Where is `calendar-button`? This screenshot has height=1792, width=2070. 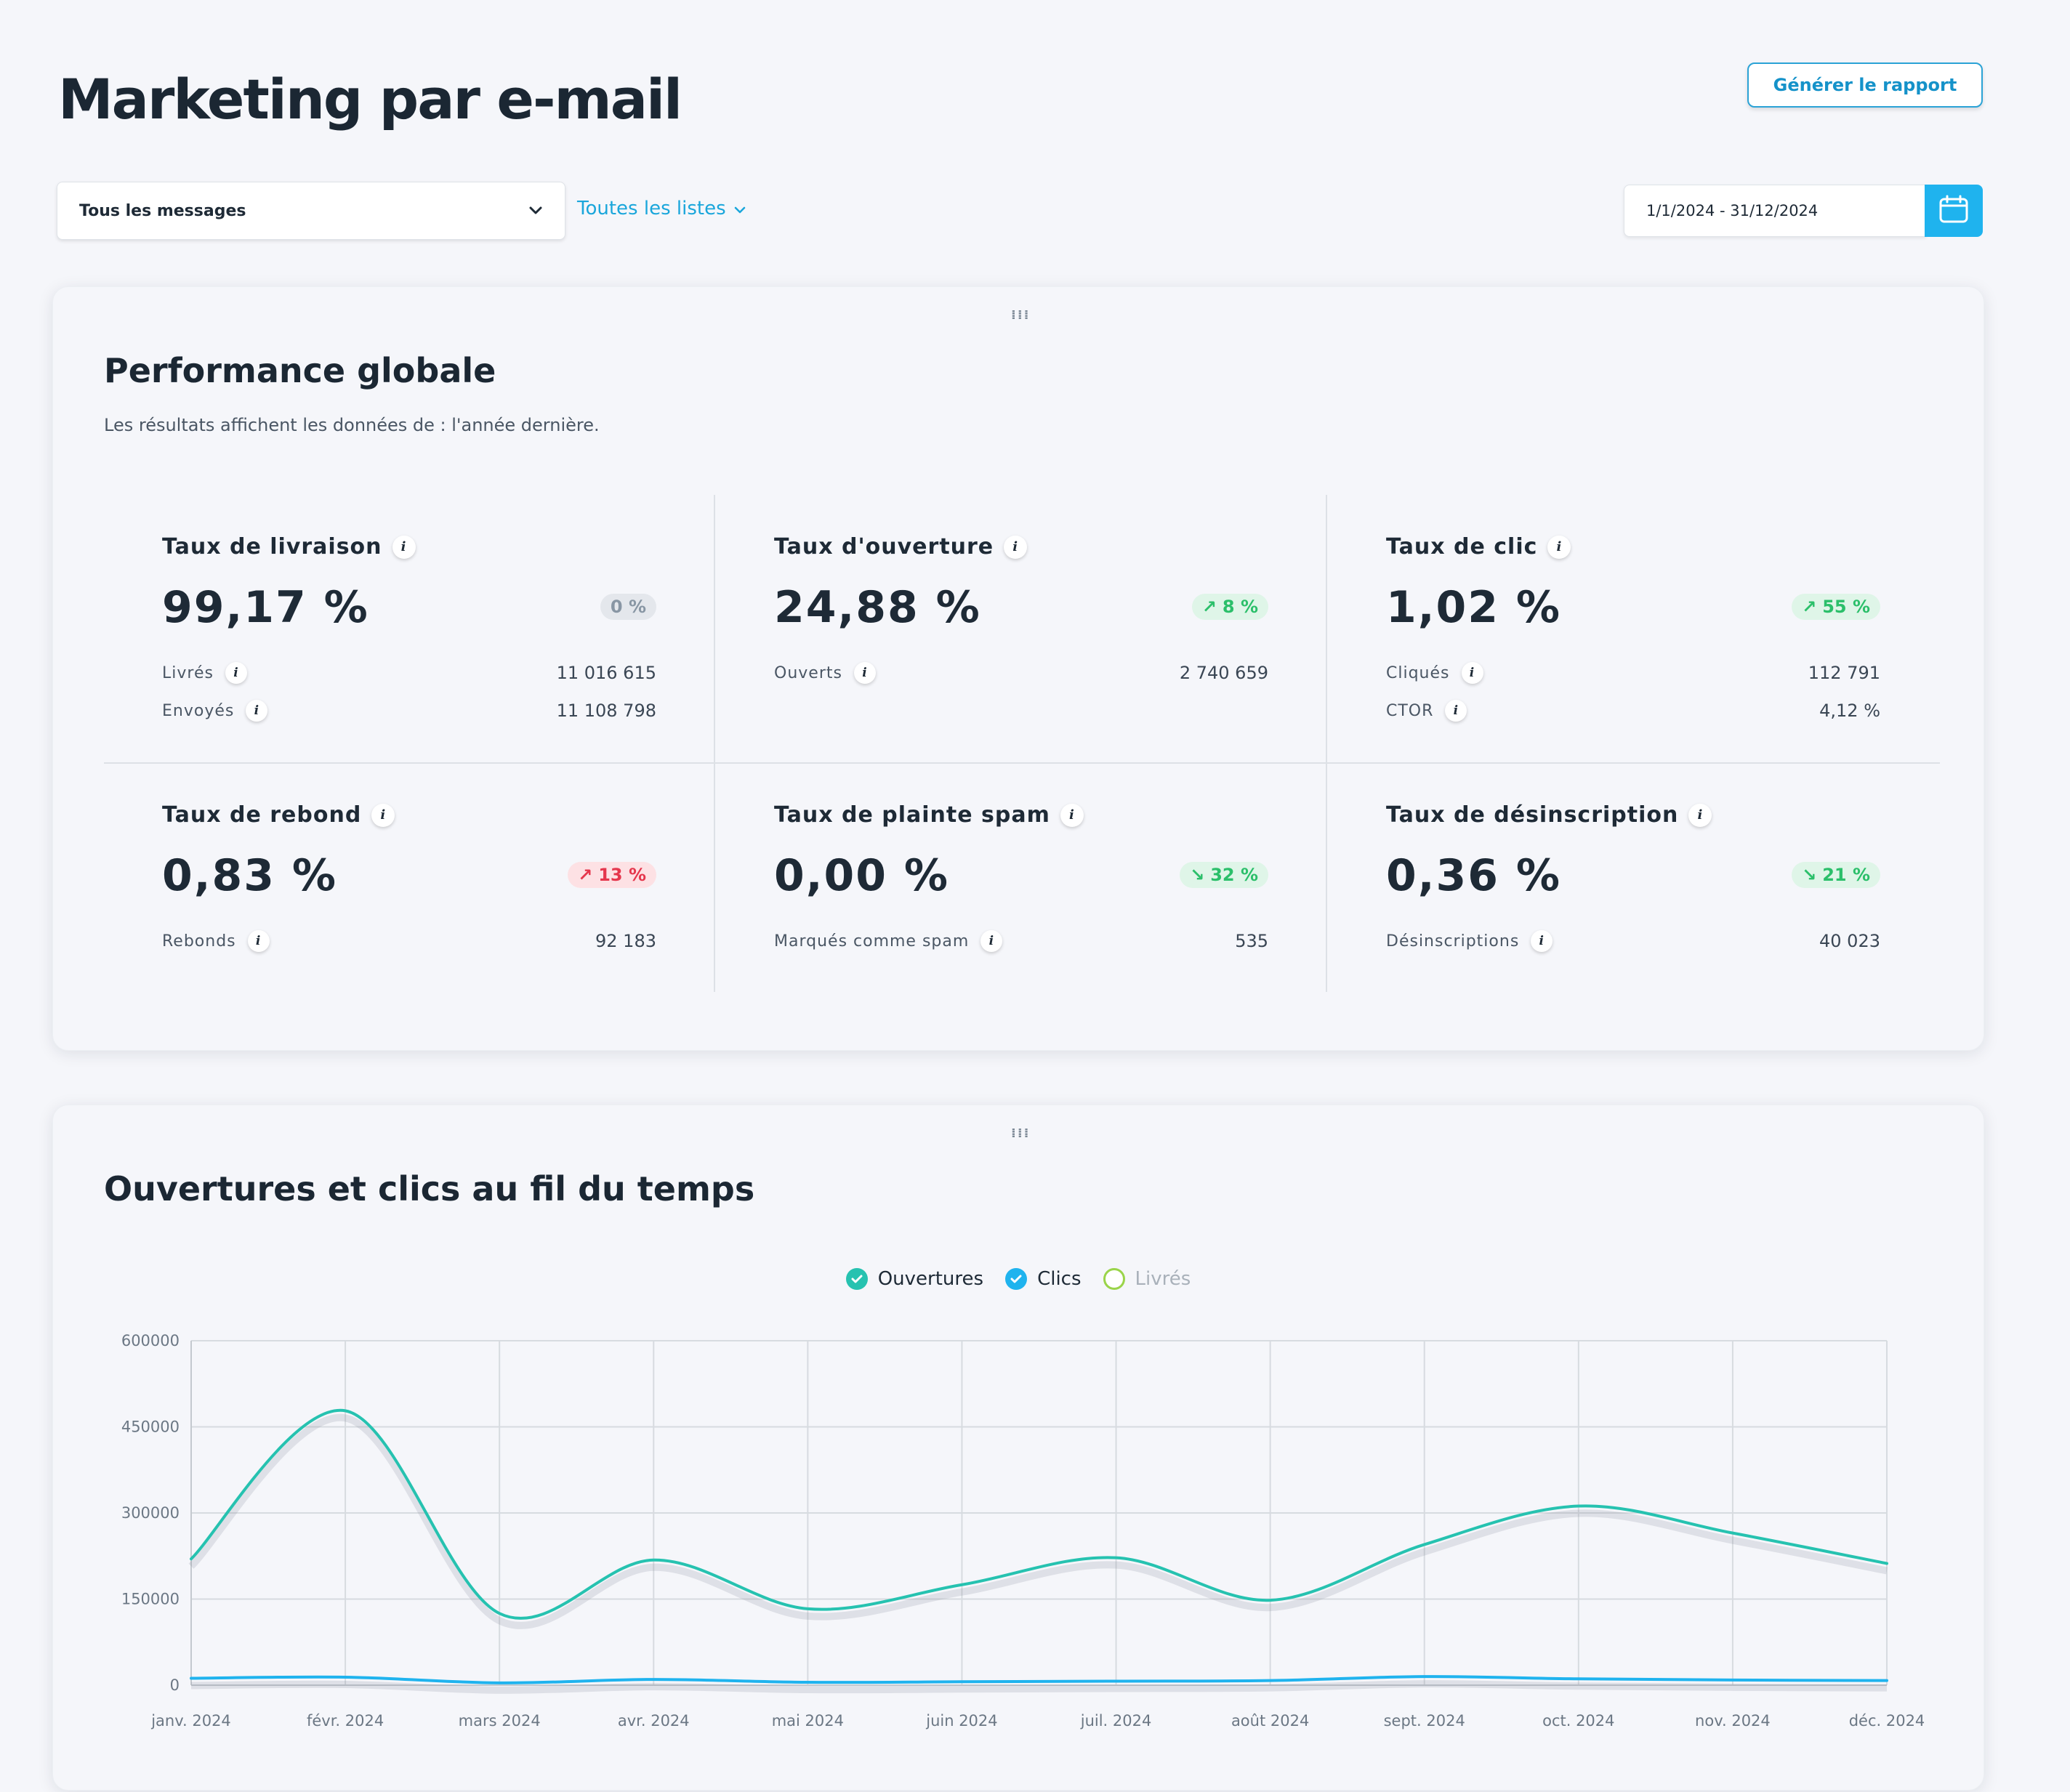 calendar-button is located at coordinates (1954, 211).